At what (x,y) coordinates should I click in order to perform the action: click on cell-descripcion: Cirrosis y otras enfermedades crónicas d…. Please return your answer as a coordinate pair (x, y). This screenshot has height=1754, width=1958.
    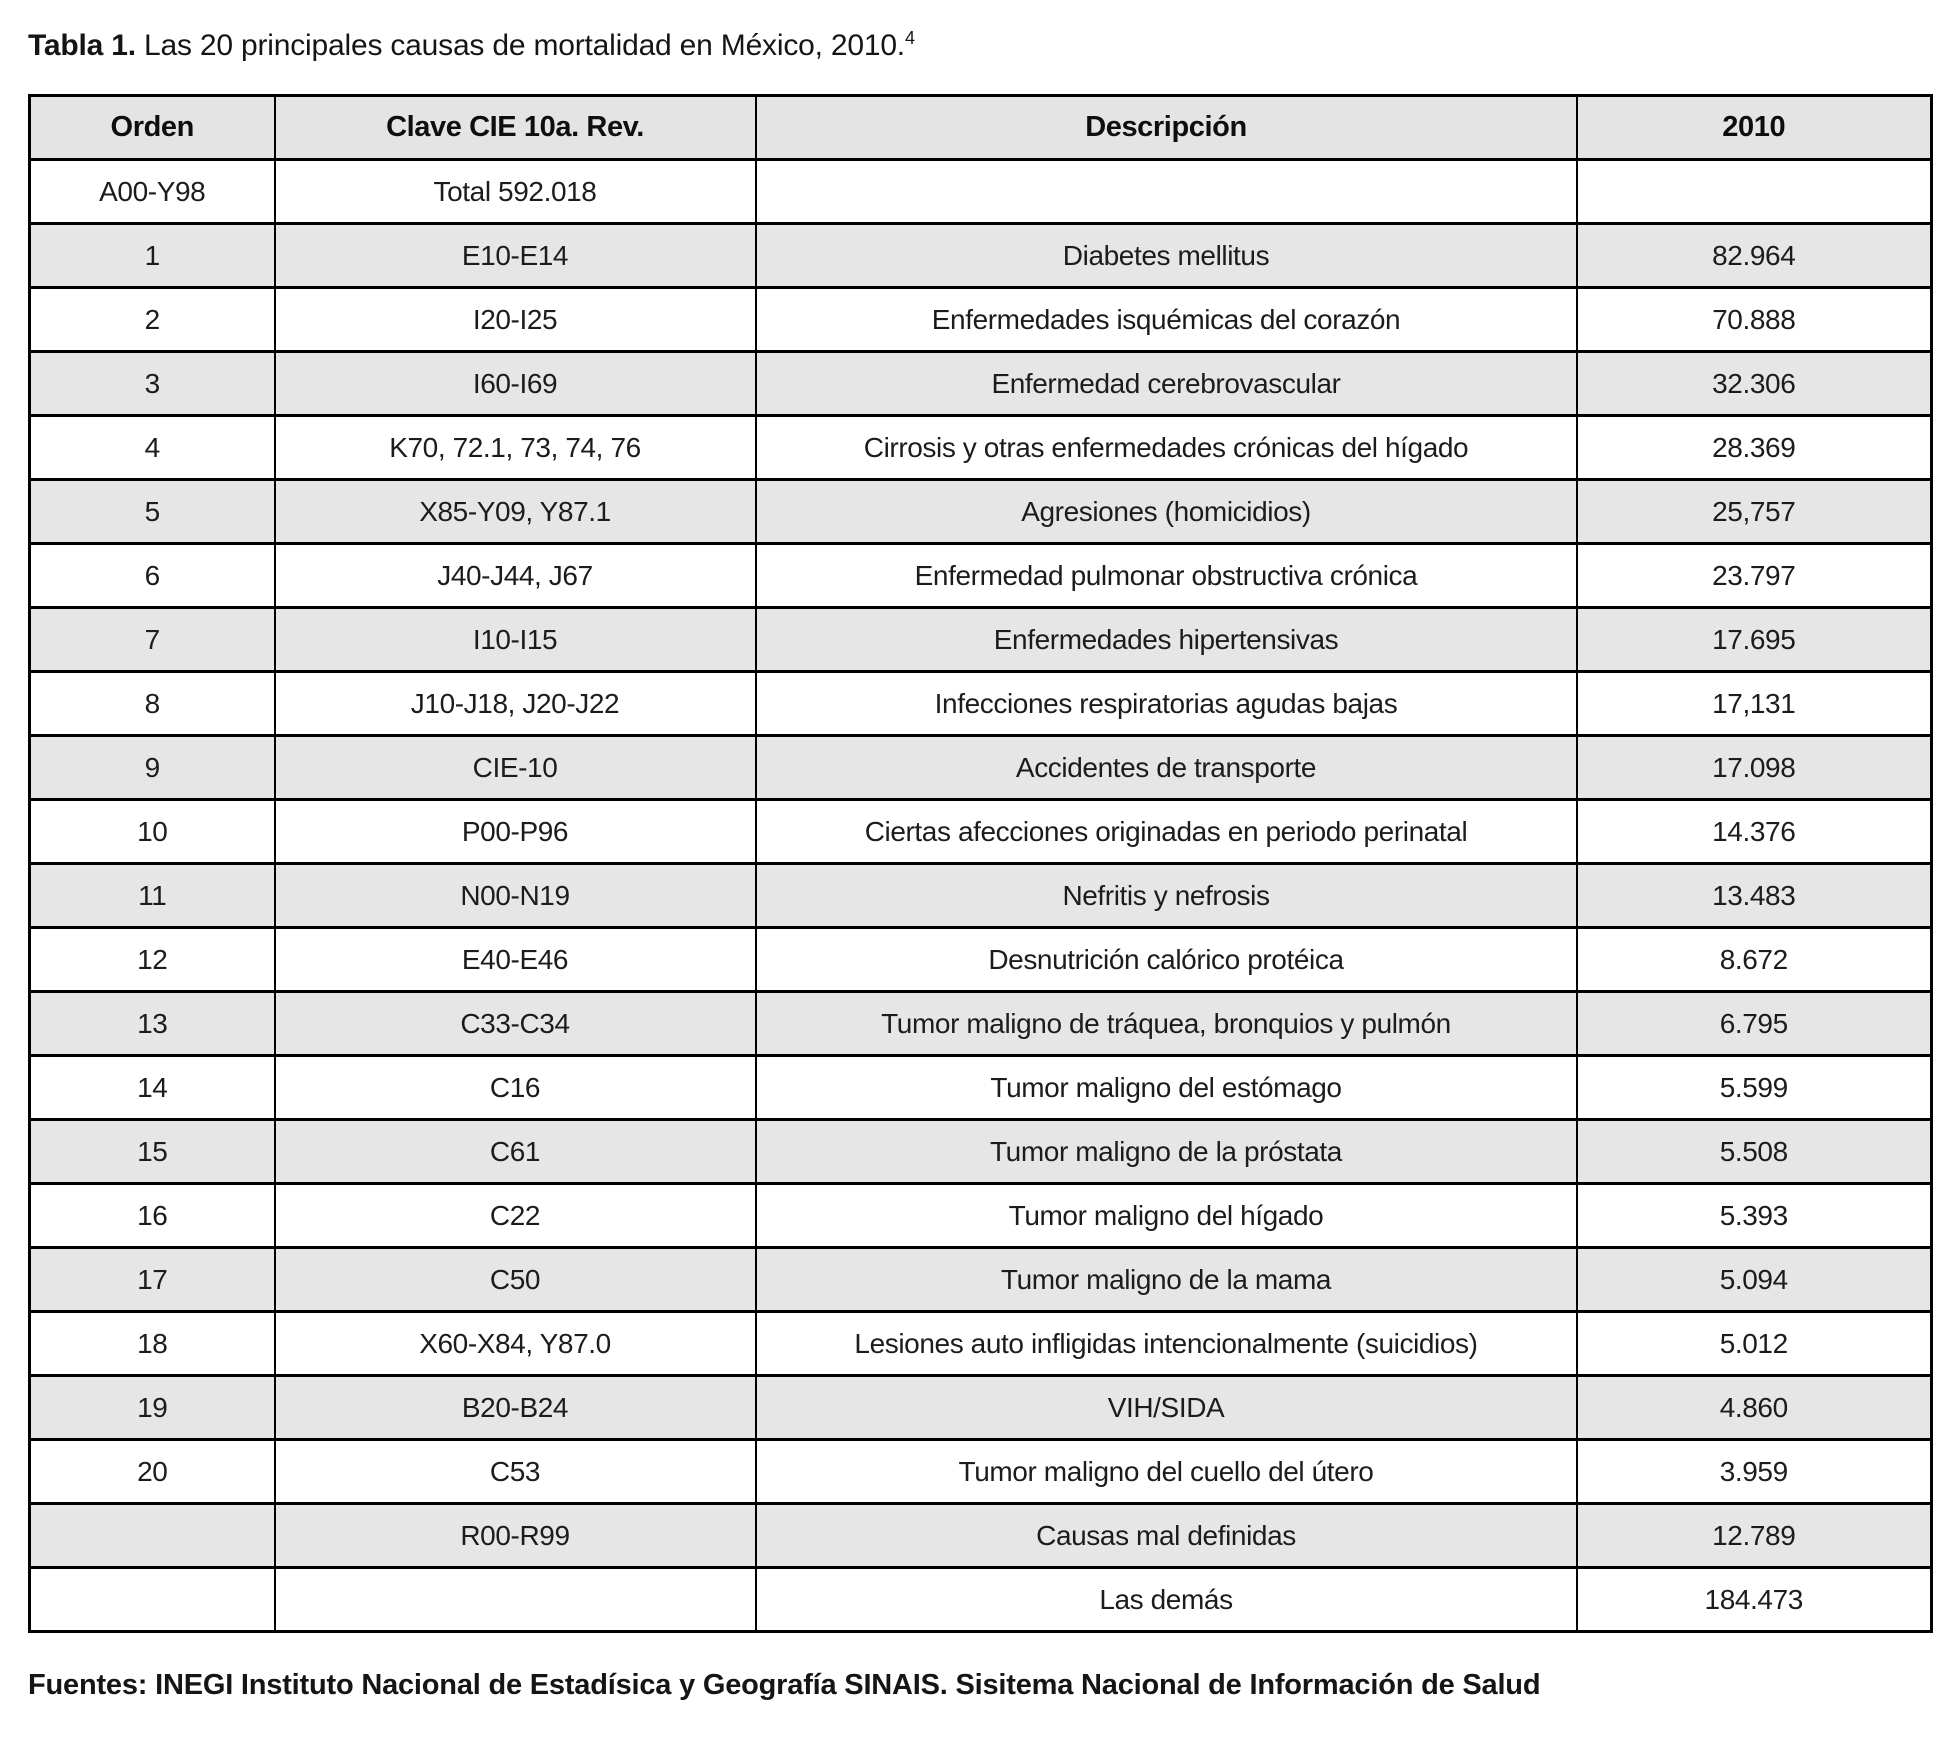
    Looking at the image, I should click on (1166, 447).